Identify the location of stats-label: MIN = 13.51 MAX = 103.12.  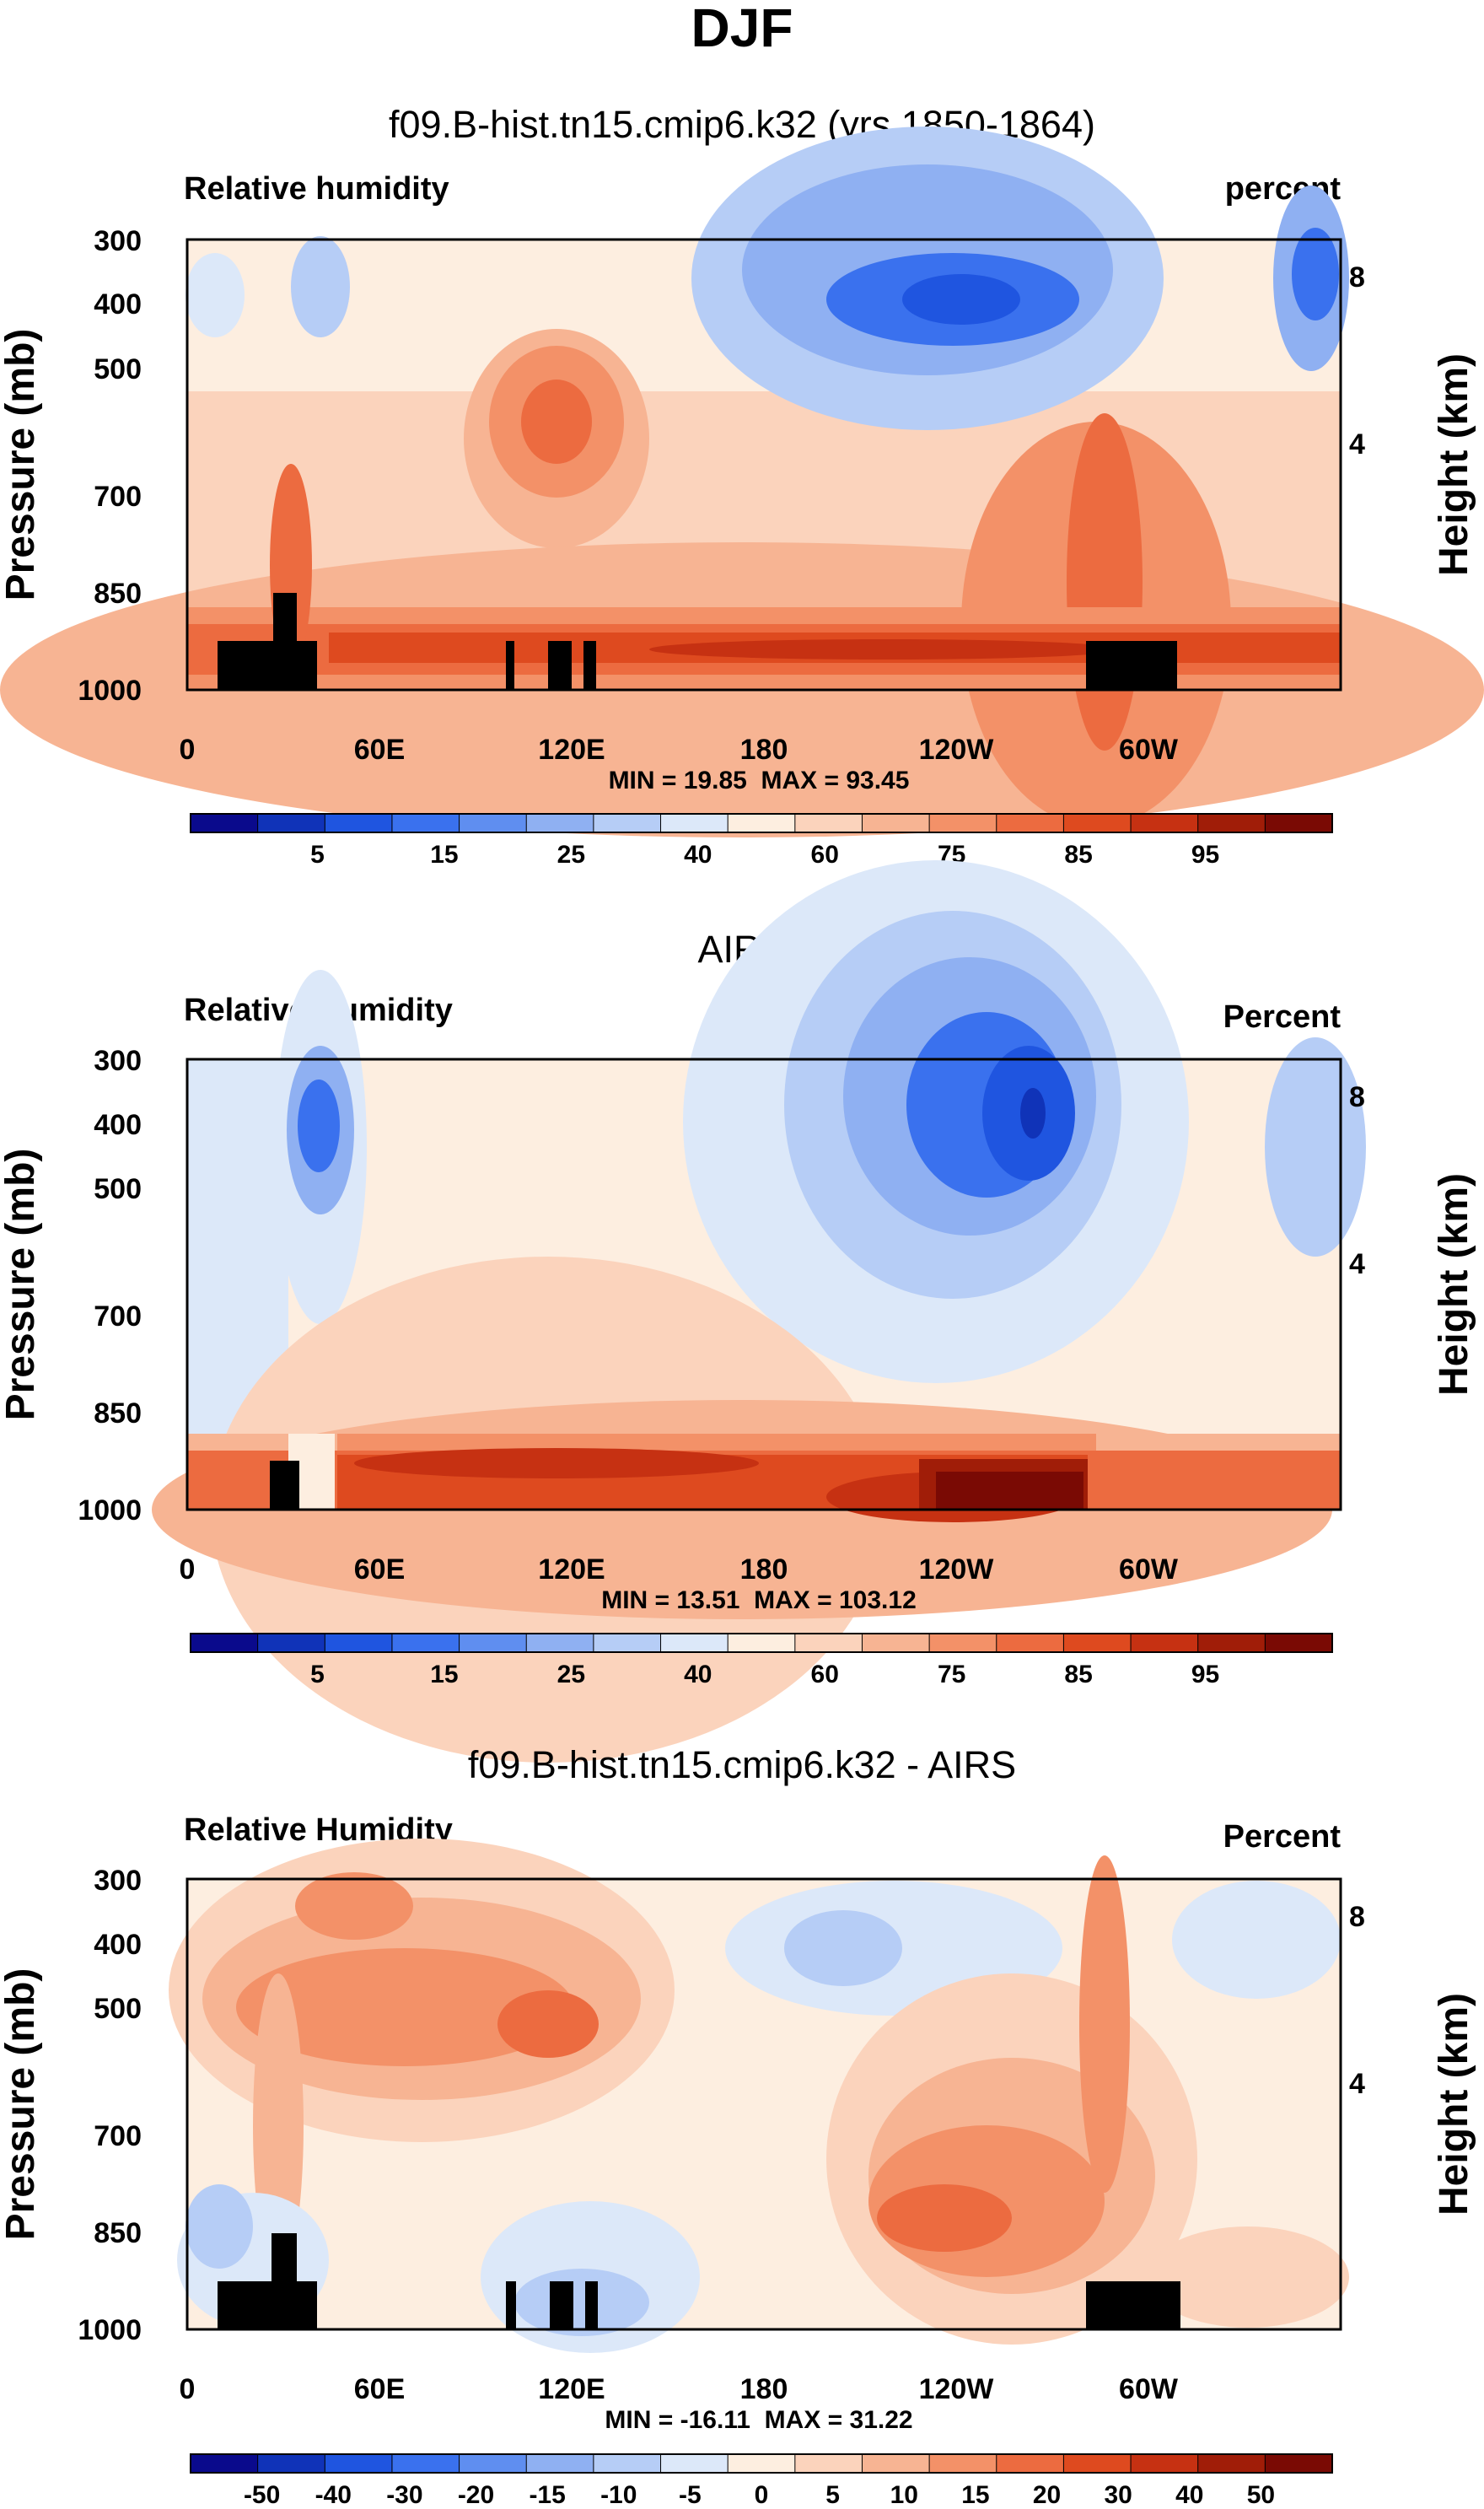
(759, 1600).